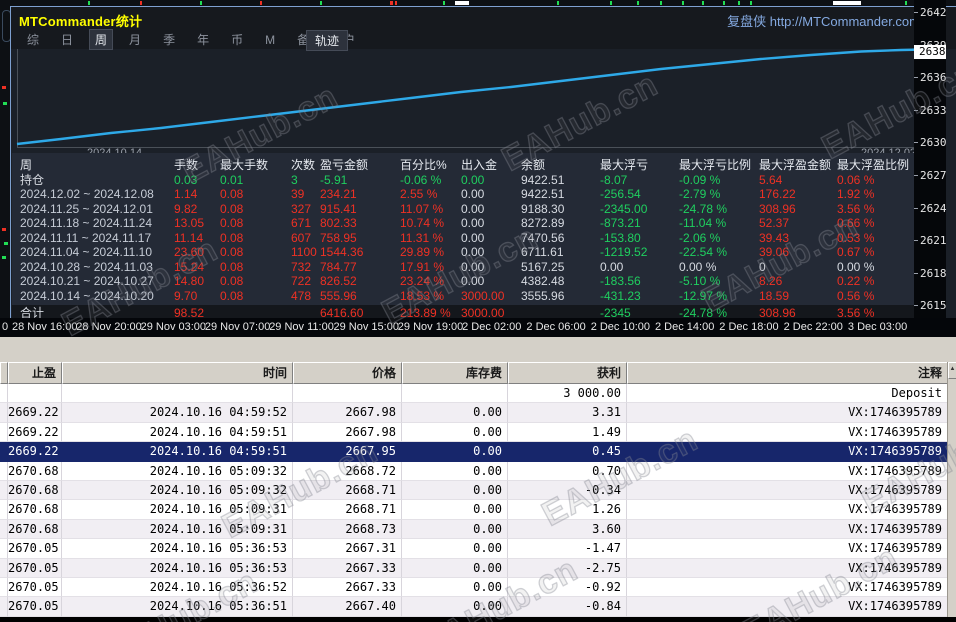  Describe the element at coordinates (774, 252) in the screenshot. I see `stats-cell: 39.06` at that location.